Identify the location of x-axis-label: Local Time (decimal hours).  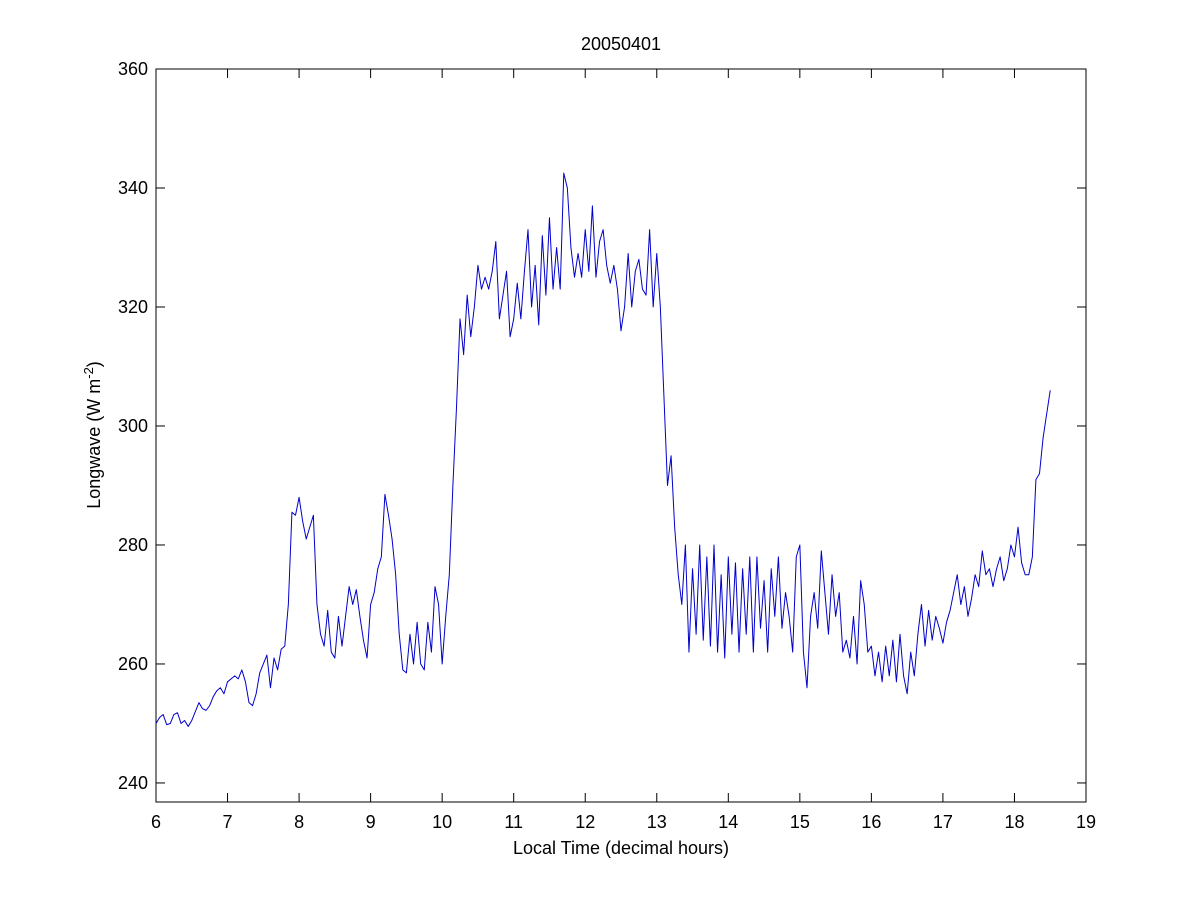
(621, 848).